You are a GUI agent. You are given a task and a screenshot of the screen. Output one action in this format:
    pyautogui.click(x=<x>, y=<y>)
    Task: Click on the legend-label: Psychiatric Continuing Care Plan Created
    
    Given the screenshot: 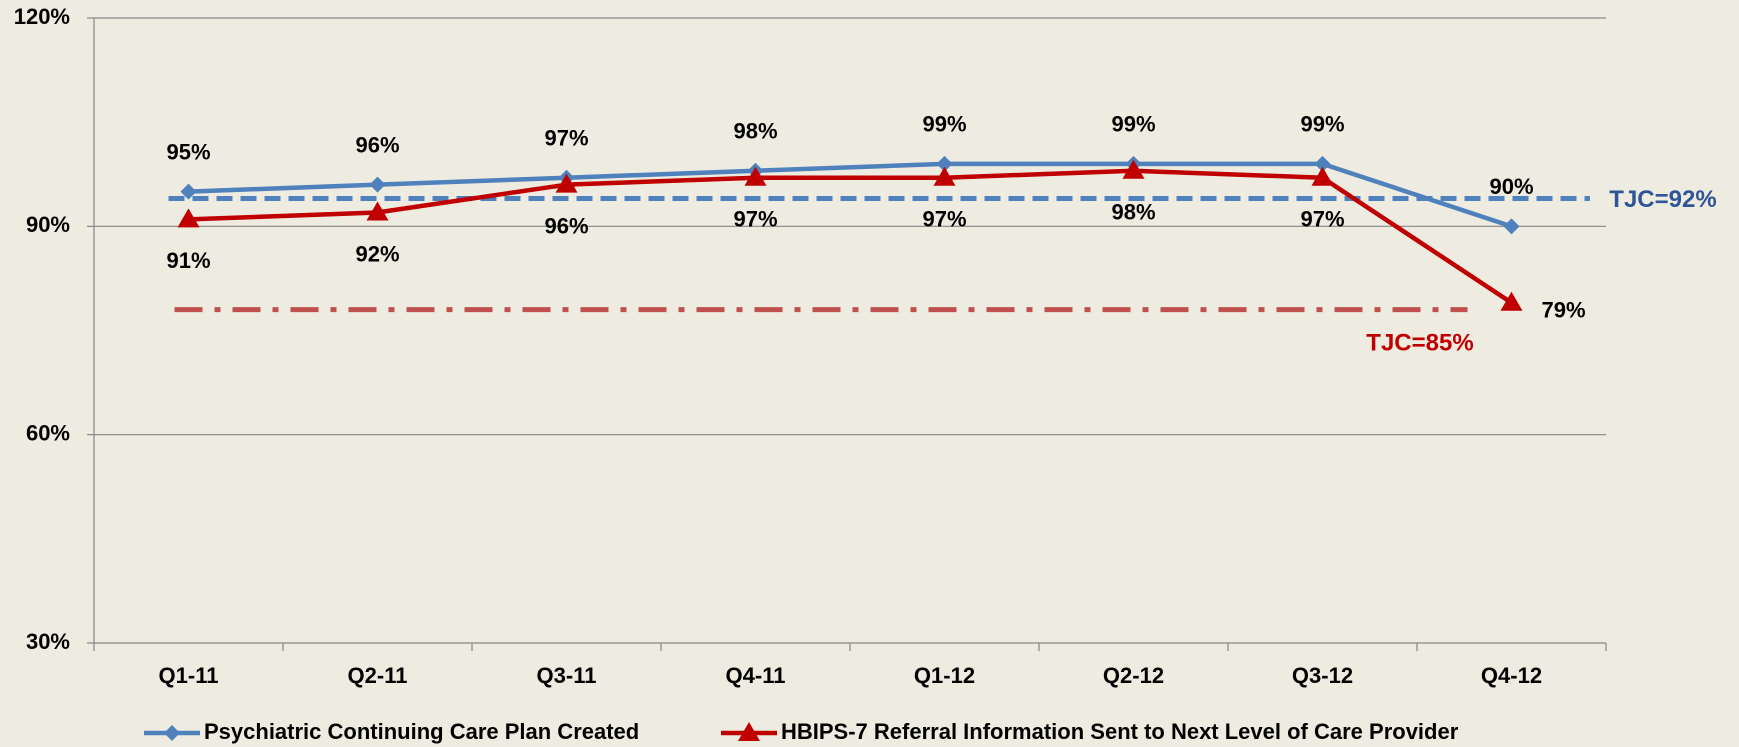 What is the action you would take?
    pyautogui.click(x=421, y=731)
    